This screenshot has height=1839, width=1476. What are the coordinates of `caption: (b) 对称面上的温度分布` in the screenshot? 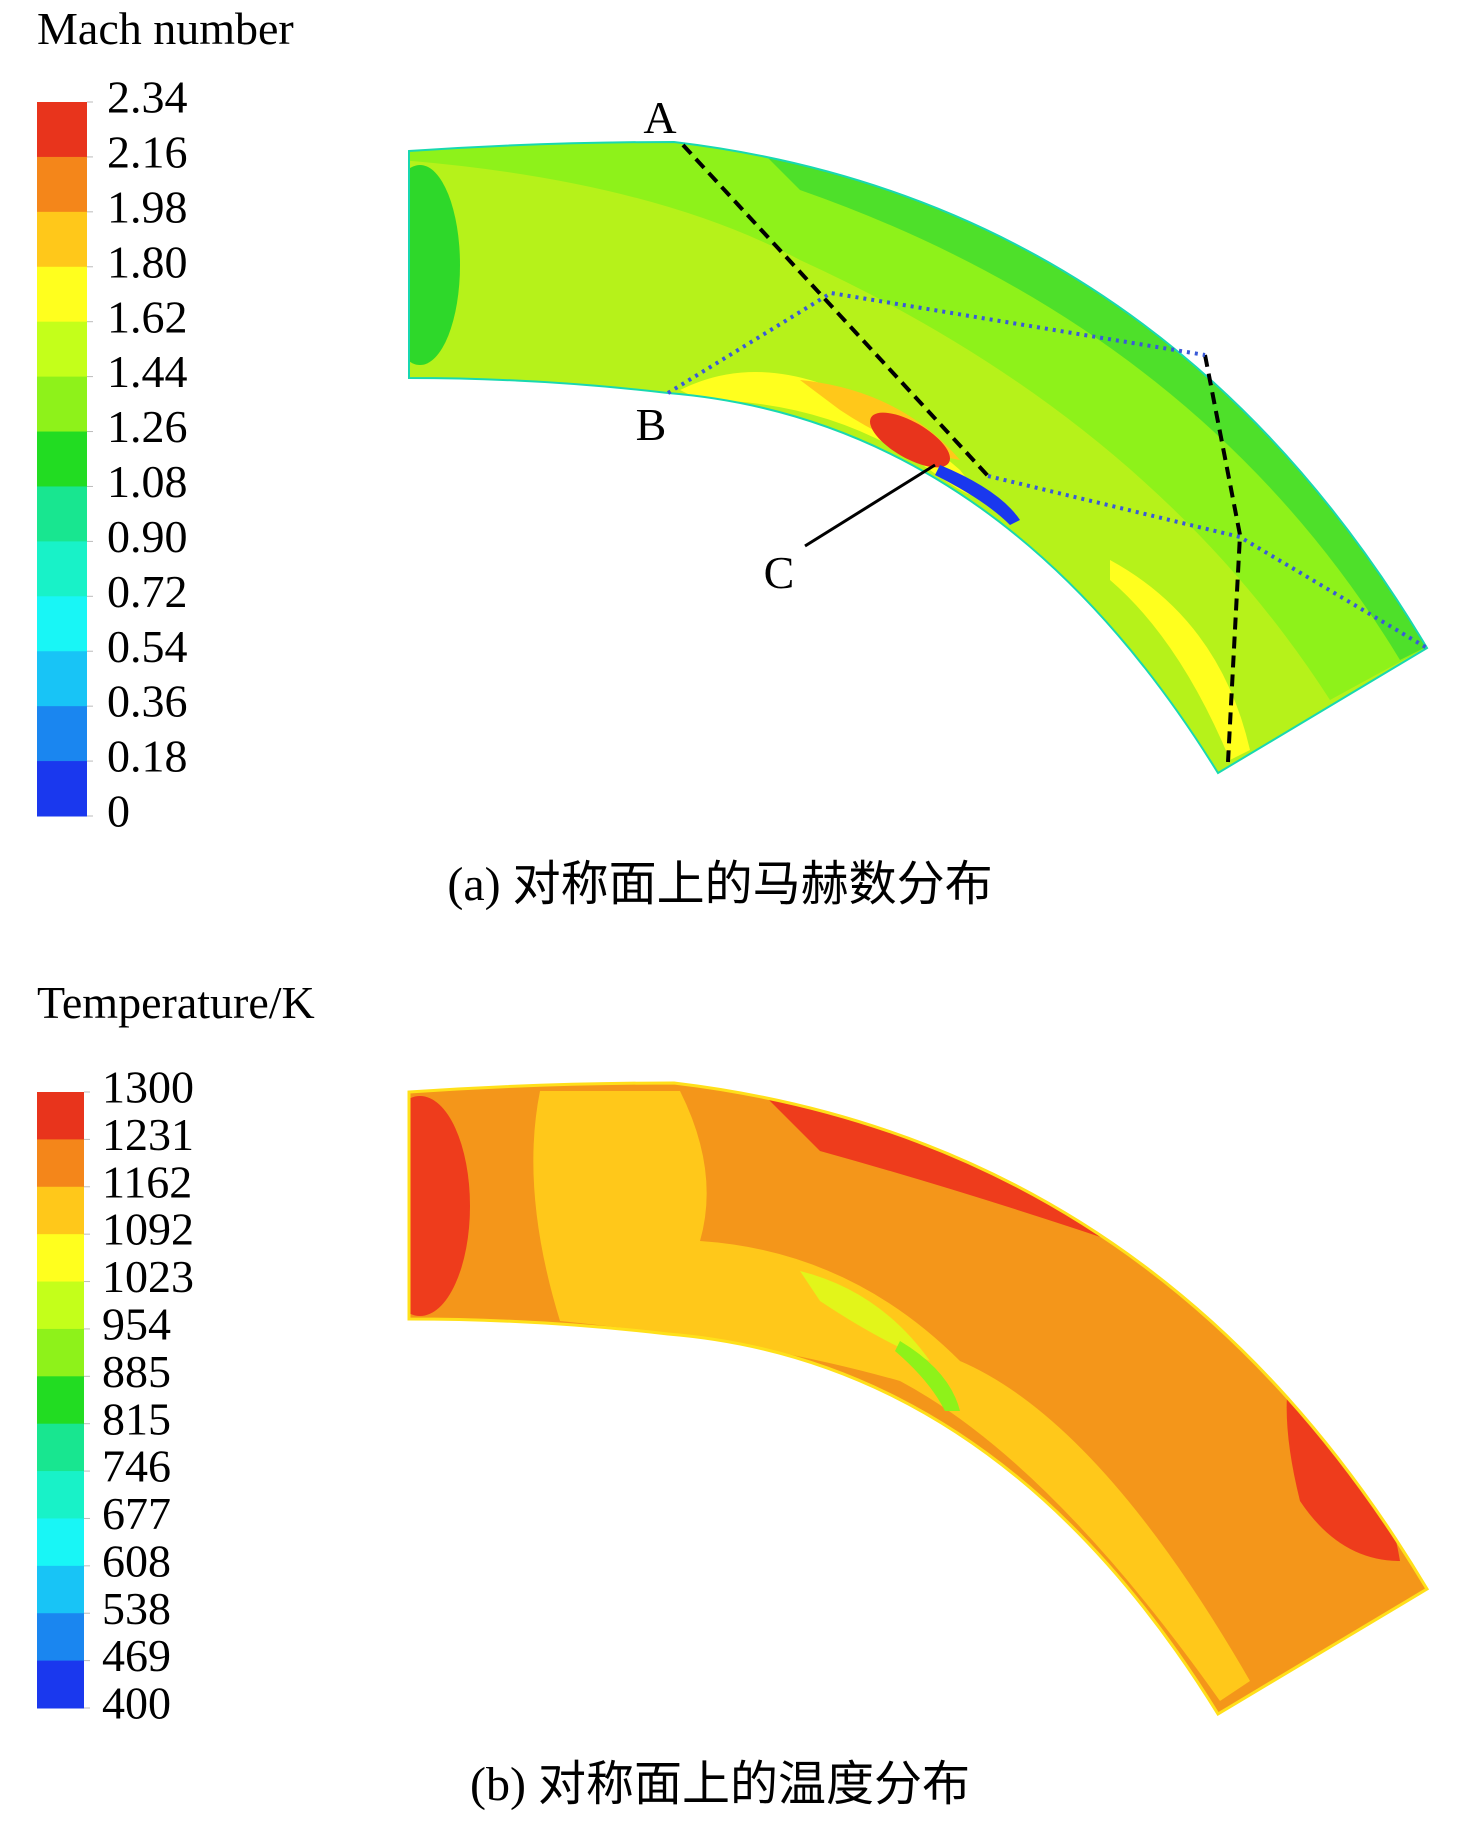 It's located at (720, 1784).